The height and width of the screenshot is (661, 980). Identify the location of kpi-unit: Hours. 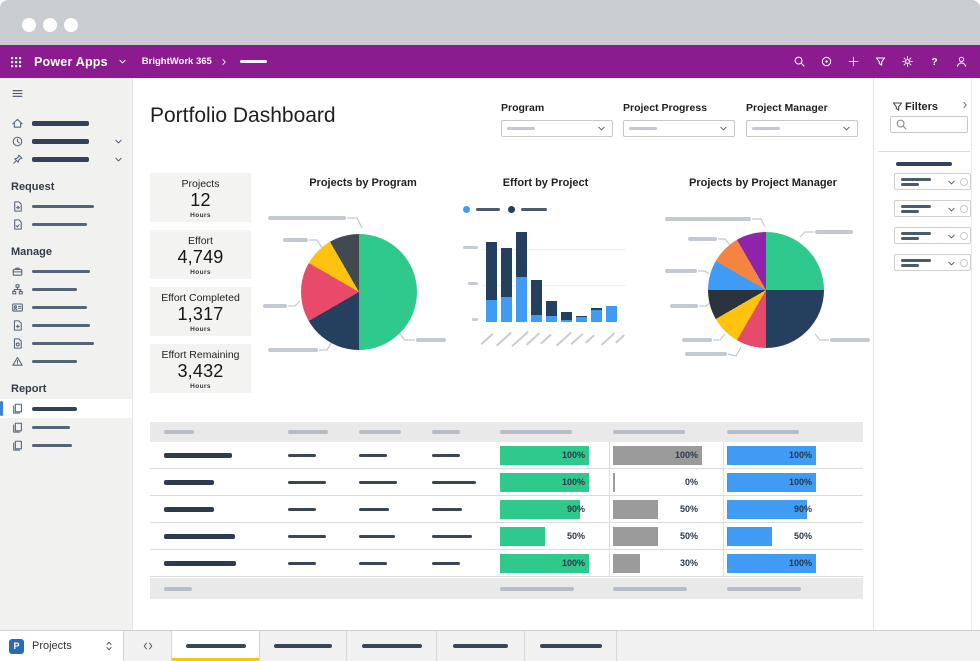
(200, 215).